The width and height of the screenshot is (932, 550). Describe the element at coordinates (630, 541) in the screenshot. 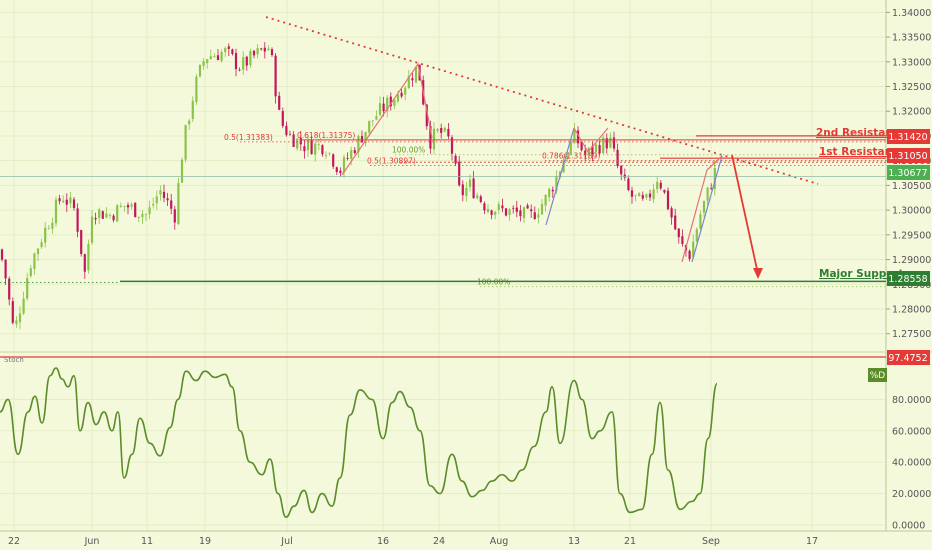

I see `time-tick-label: 21` at that location.